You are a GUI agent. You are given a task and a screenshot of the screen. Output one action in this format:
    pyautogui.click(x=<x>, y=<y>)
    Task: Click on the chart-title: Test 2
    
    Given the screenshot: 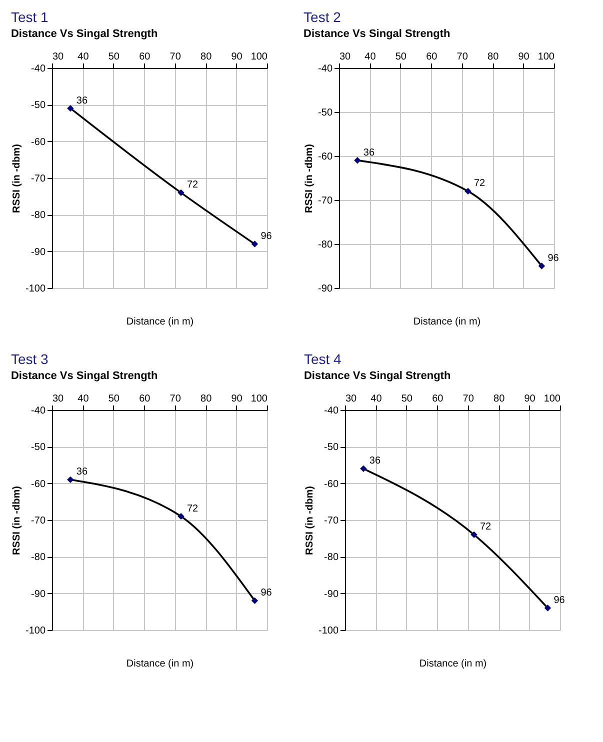 What is the action you would take?
    pyautogui.click(x=323, y=17)
    